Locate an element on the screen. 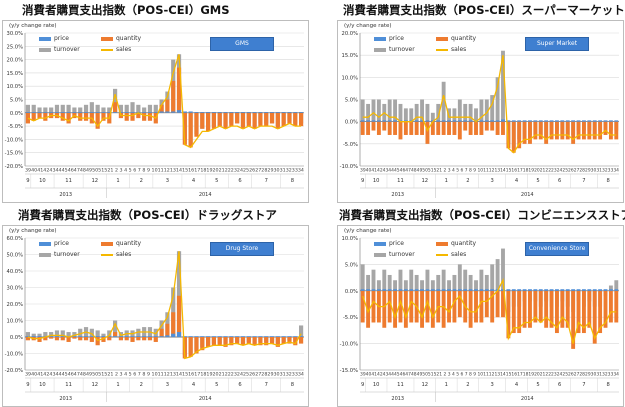 This screenshot has height=407, width=625. chart-legend: price quantity turnover sales is located at coordinates (99, 47).